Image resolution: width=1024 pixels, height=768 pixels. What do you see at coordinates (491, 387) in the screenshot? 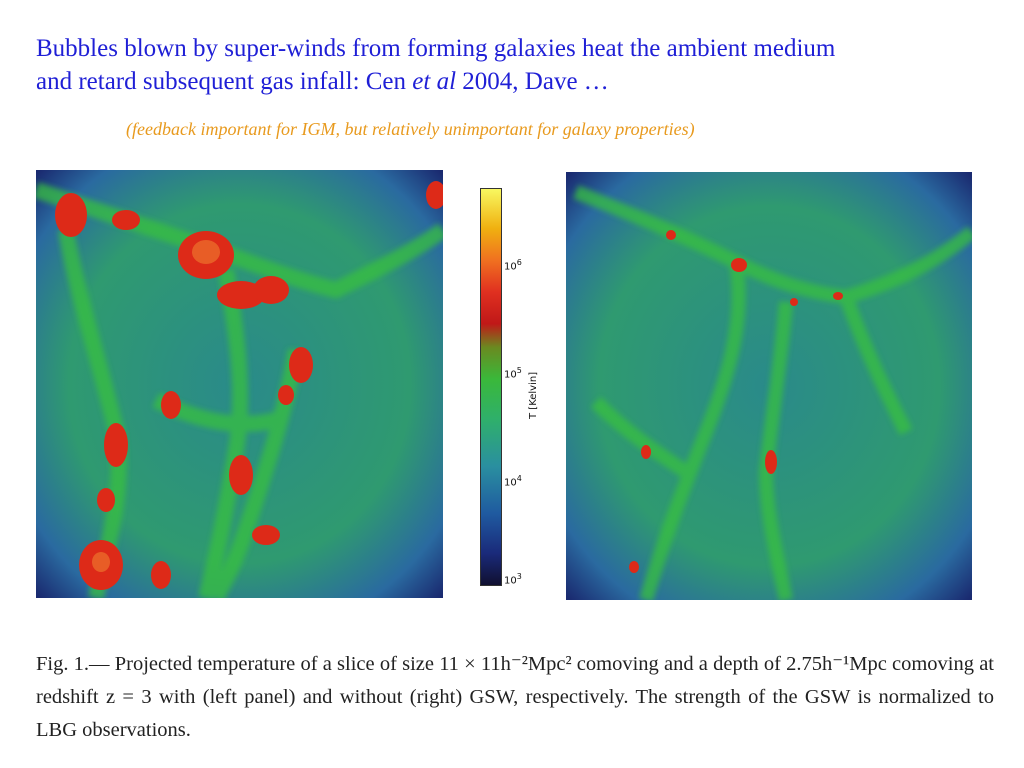
I see `temperature-colorbar` at bounding box center [491, 387].